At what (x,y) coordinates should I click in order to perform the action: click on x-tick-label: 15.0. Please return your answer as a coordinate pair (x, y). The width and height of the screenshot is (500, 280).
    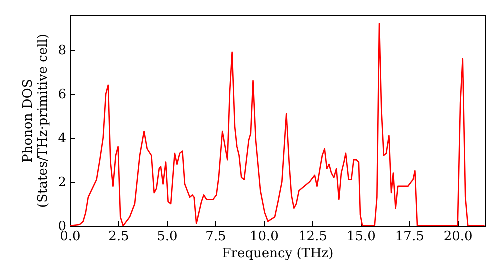
    Looking at the image, I should click on (361, 237).